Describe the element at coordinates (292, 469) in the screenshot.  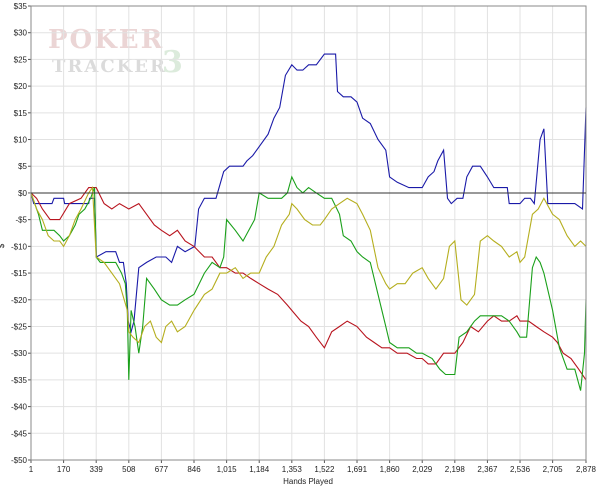
I see `x-tick-label: 1,353` at that location.